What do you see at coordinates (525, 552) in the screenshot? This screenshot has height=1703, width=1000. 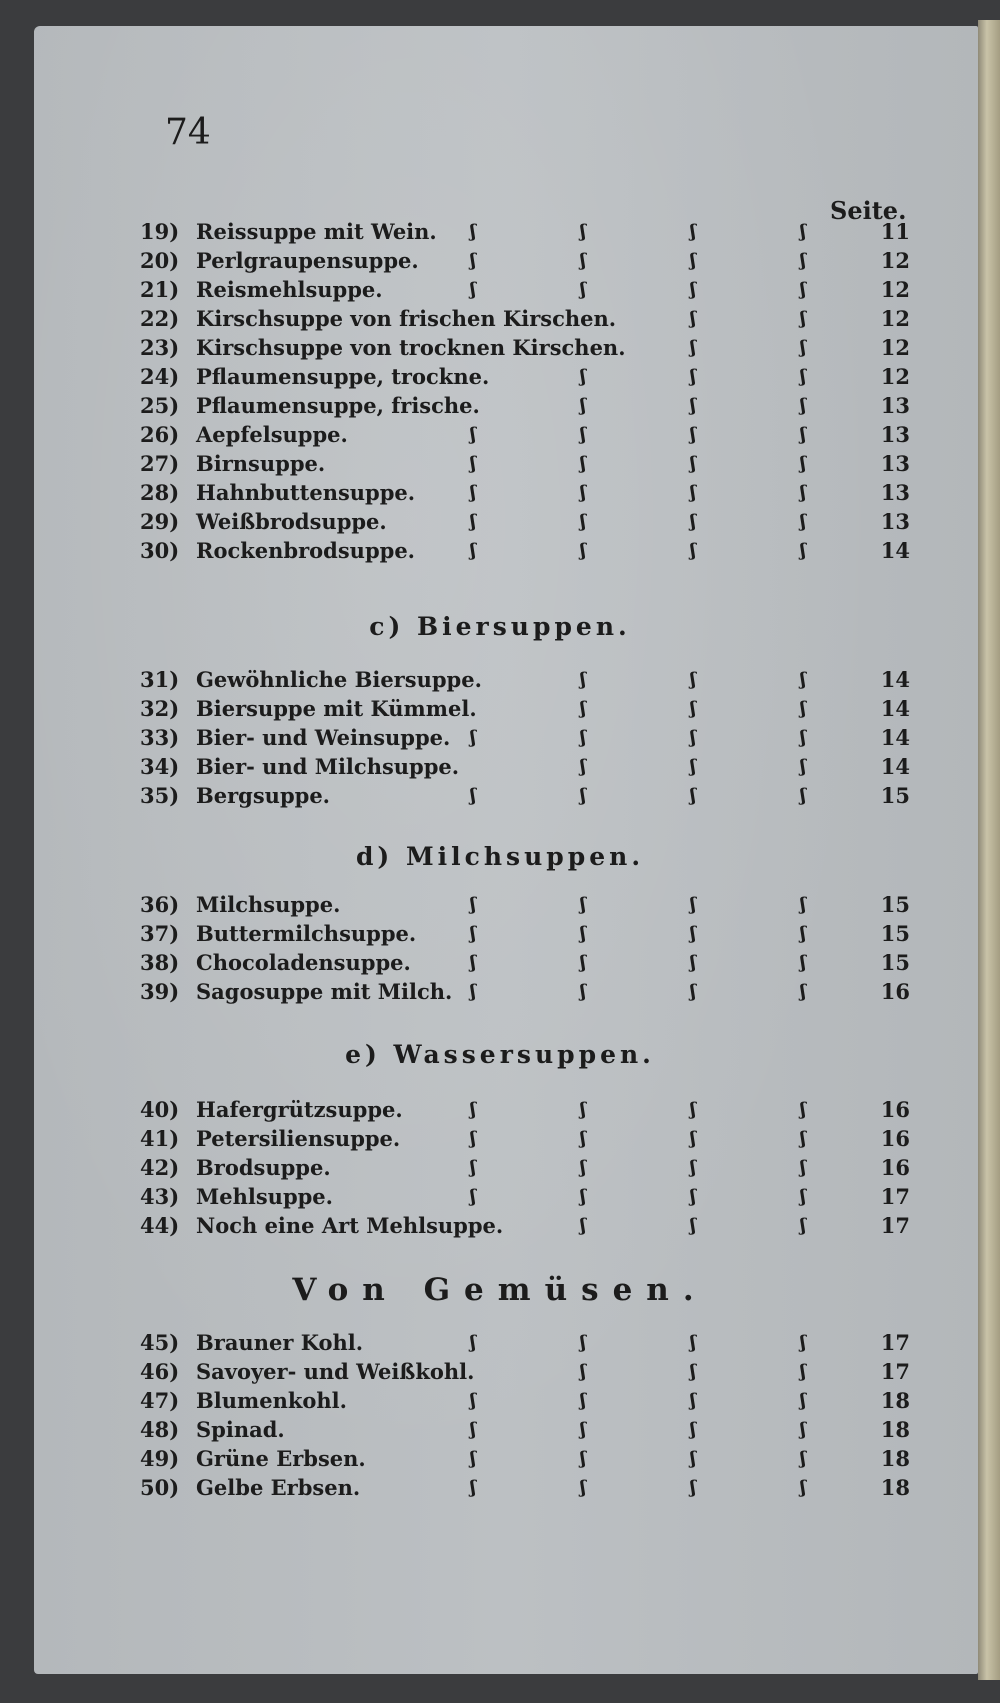 I see `toc-entry: ʃ ʃ ʃ ʃ 30) Rockenbrodsuppe. 14` at bounding box center [525, 552].